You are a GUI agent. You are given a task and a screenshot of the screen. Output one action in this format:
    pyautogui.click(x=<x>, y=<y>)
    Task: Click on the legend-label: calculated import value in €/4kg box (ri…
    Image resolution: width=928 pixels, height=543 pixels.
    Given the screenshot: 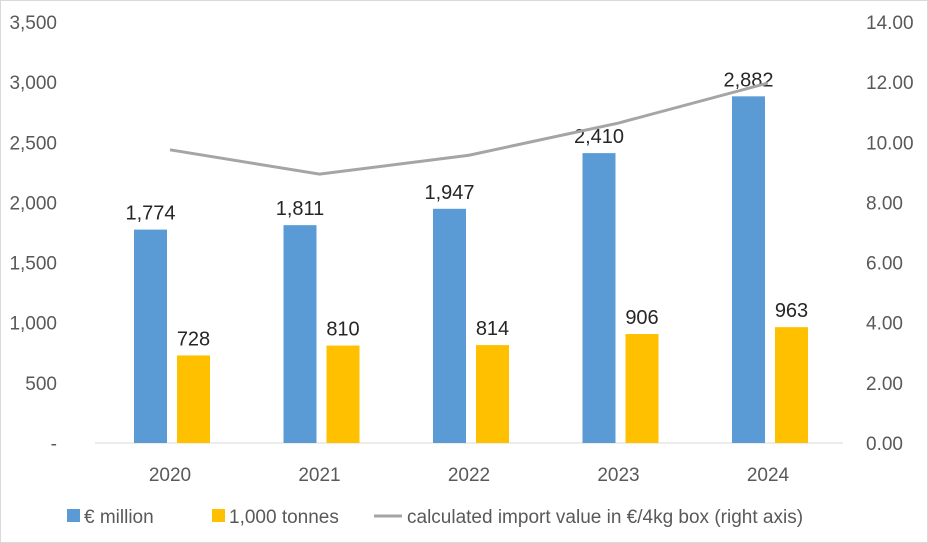 What is the action you would take?
    pyautogui.click(x=605, y=517)
    